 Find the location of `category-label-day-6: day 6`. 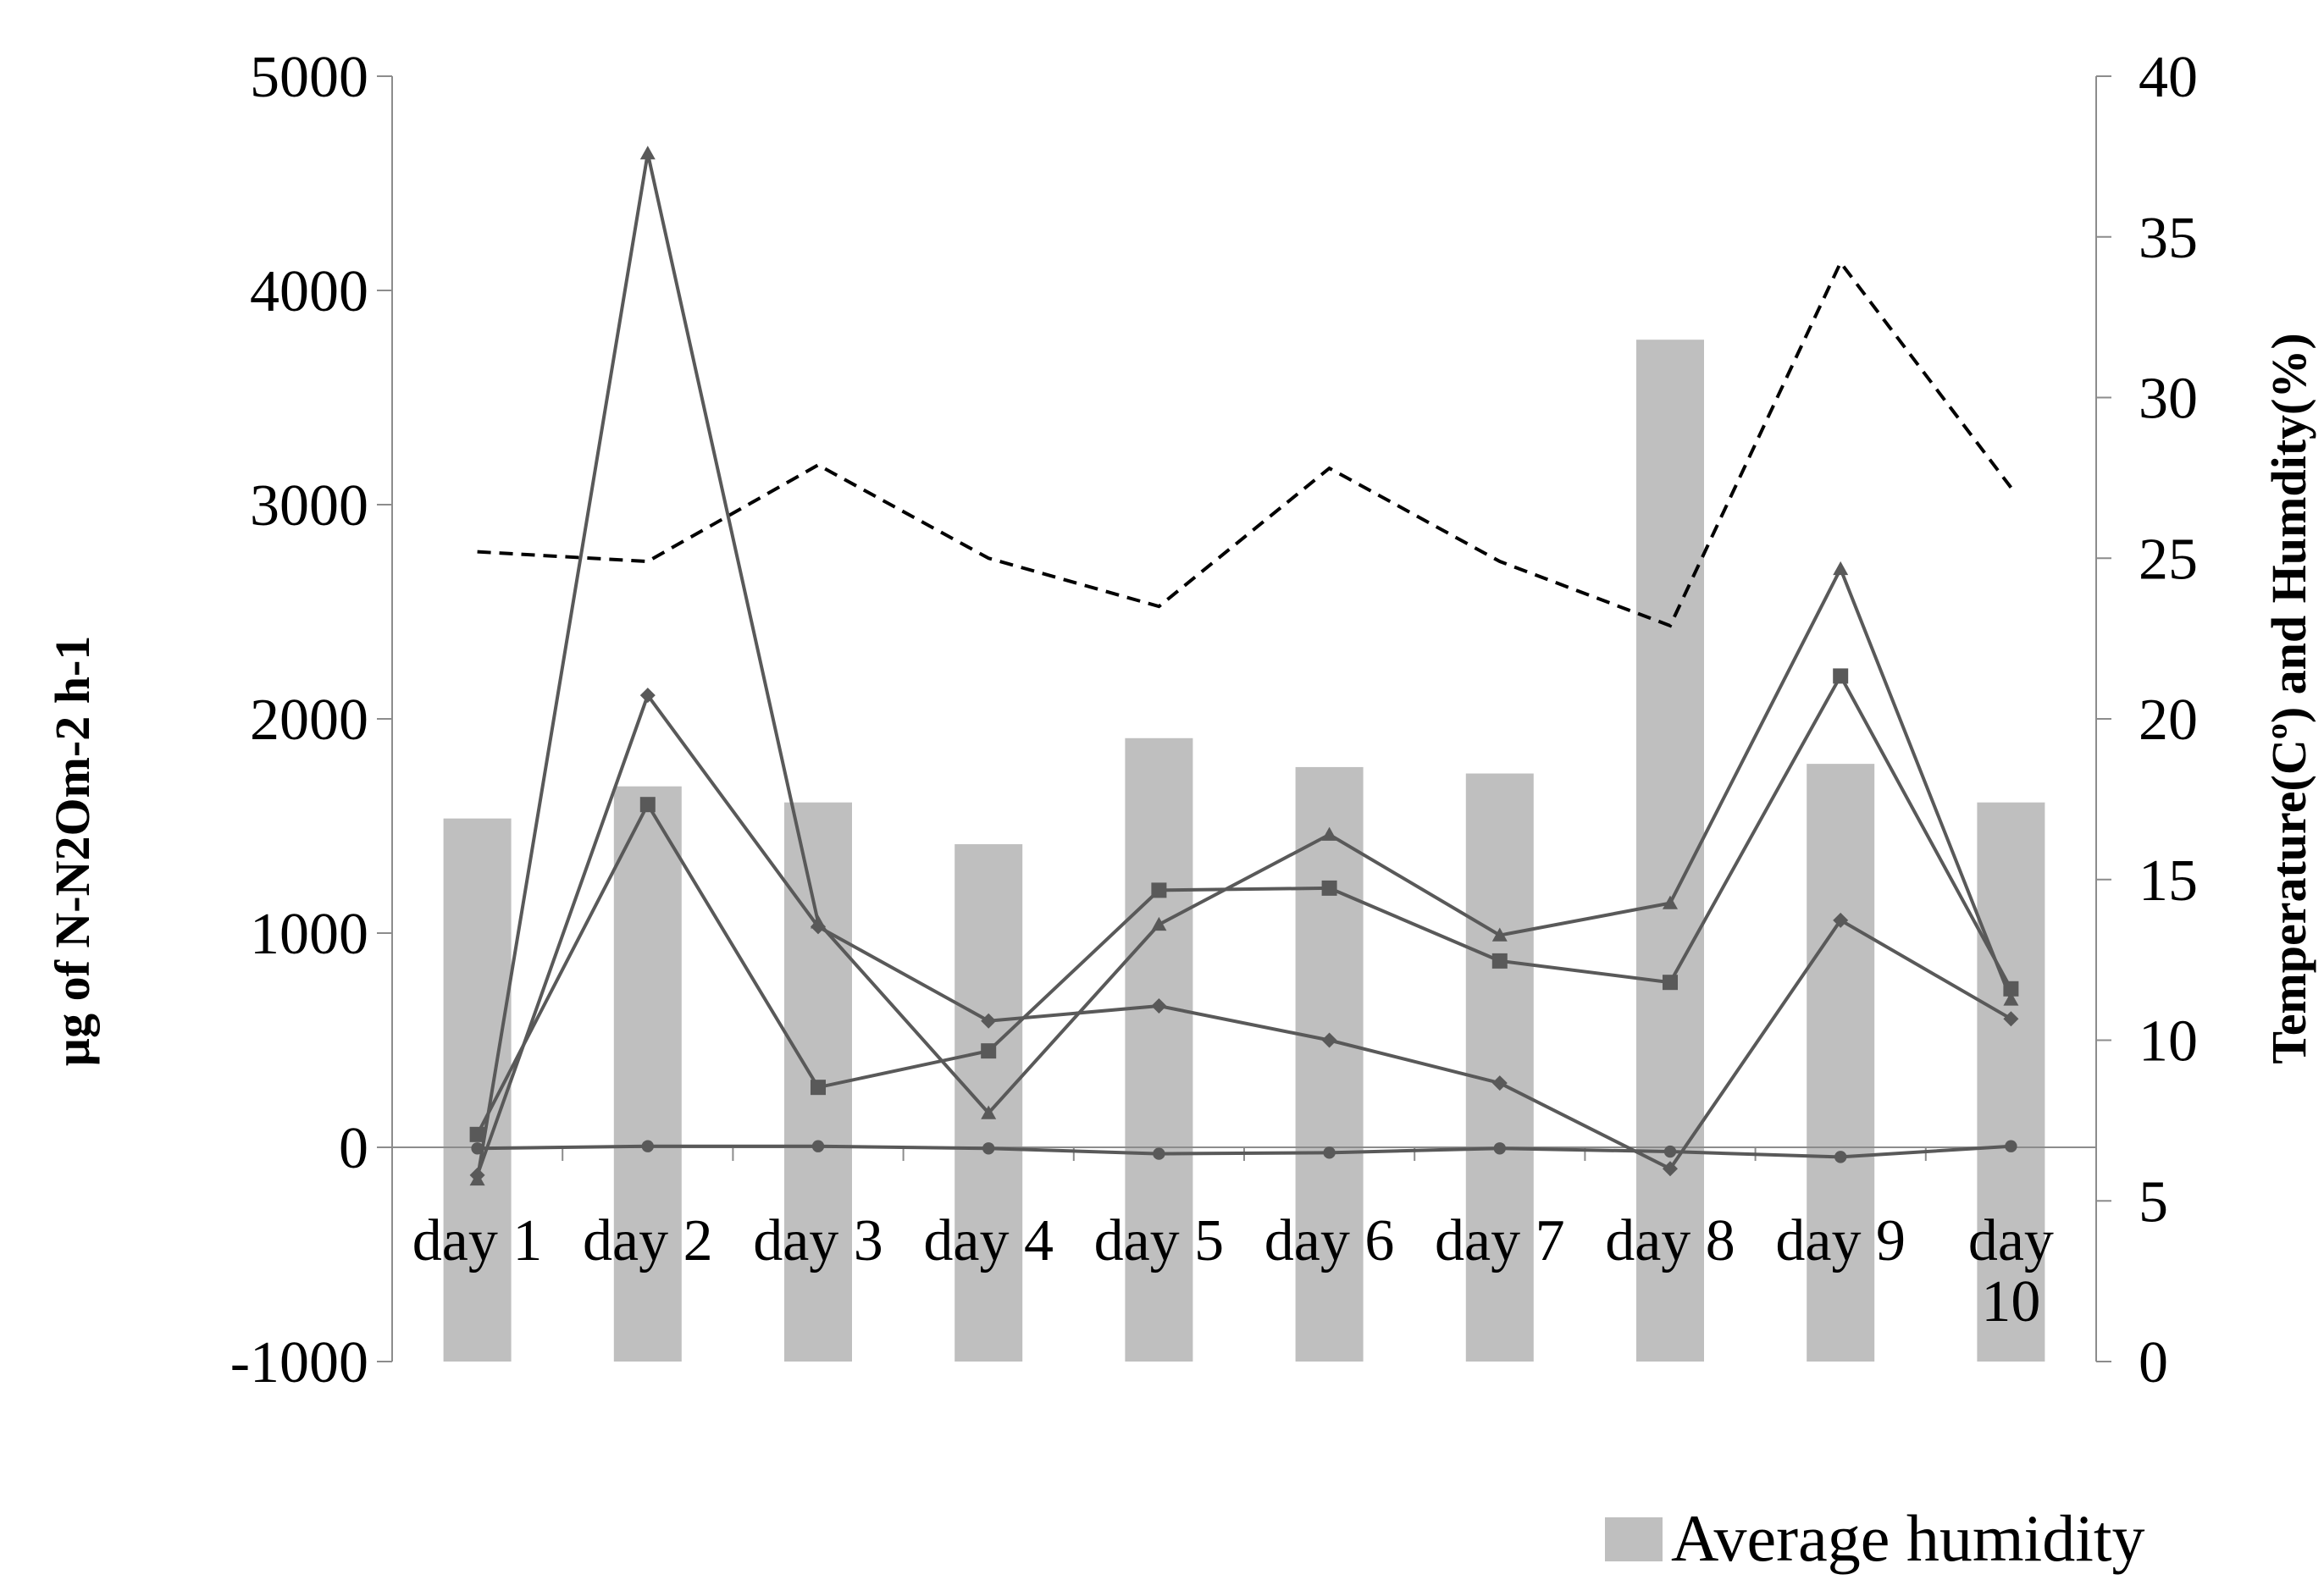

category-label-day-6: day 6 is located at coordinates (1330, 1240).